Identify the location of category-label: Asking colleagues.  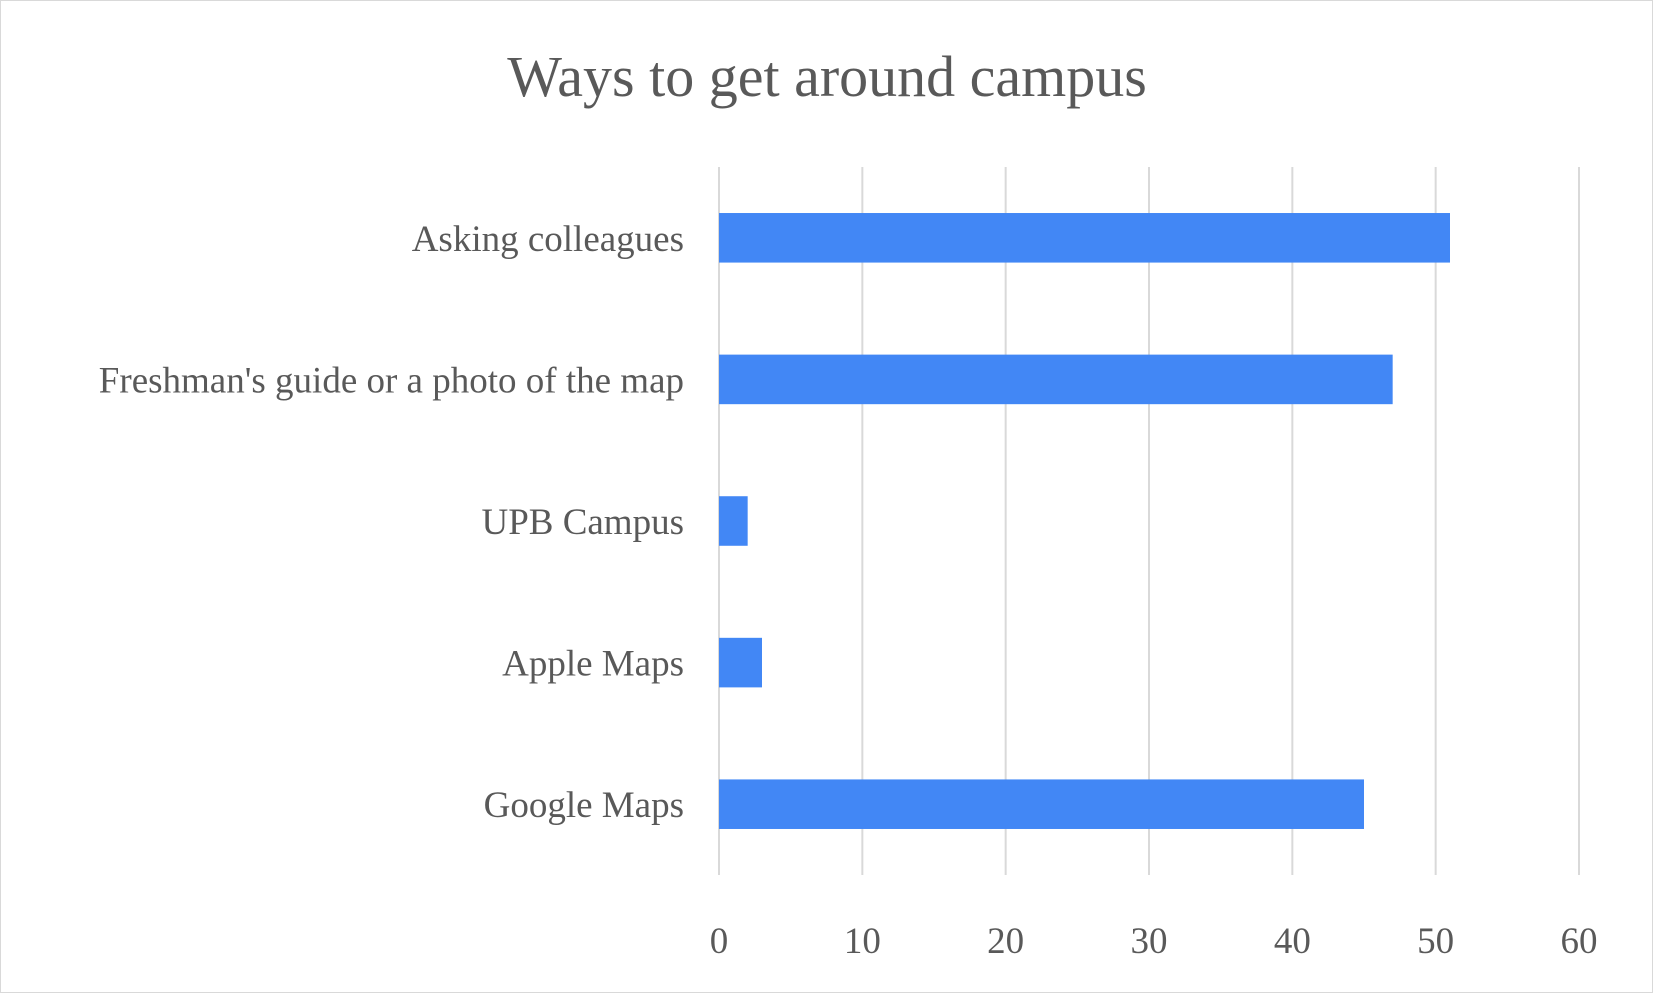
(548, 239).